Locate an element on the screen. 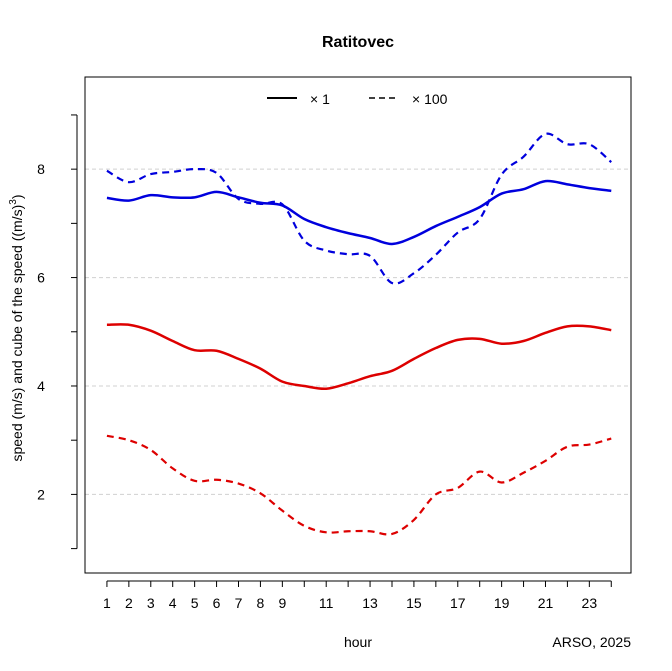  x-tick-label: 8 is located at coordinates (261, 603).